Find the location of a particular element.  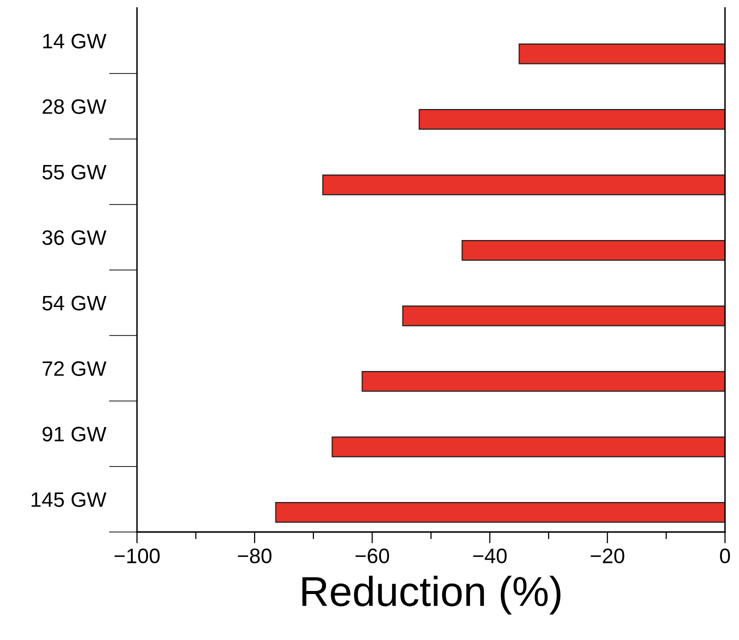

x-tick-label: 0 is located at coordinates (725, 556).